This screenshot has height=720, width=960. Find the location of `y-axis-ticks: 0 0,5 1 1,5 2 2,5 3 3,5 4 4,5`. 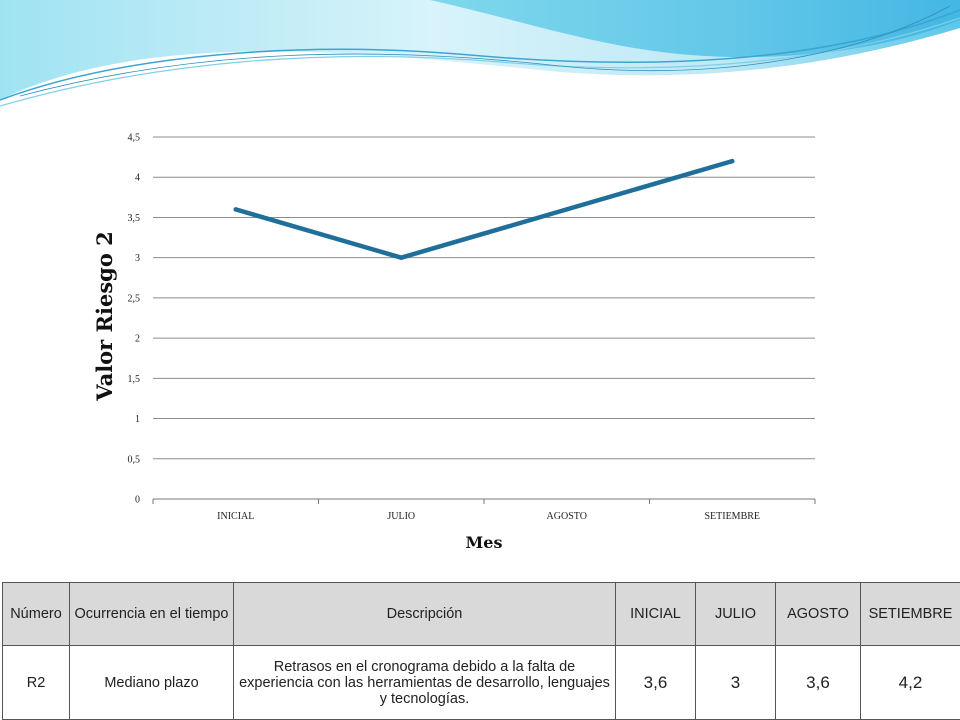

y-axis-ticks: 0 0,5 1 1,5 2 2,5 3 3,5 4 4,5 is located at coordinates (134, 319).